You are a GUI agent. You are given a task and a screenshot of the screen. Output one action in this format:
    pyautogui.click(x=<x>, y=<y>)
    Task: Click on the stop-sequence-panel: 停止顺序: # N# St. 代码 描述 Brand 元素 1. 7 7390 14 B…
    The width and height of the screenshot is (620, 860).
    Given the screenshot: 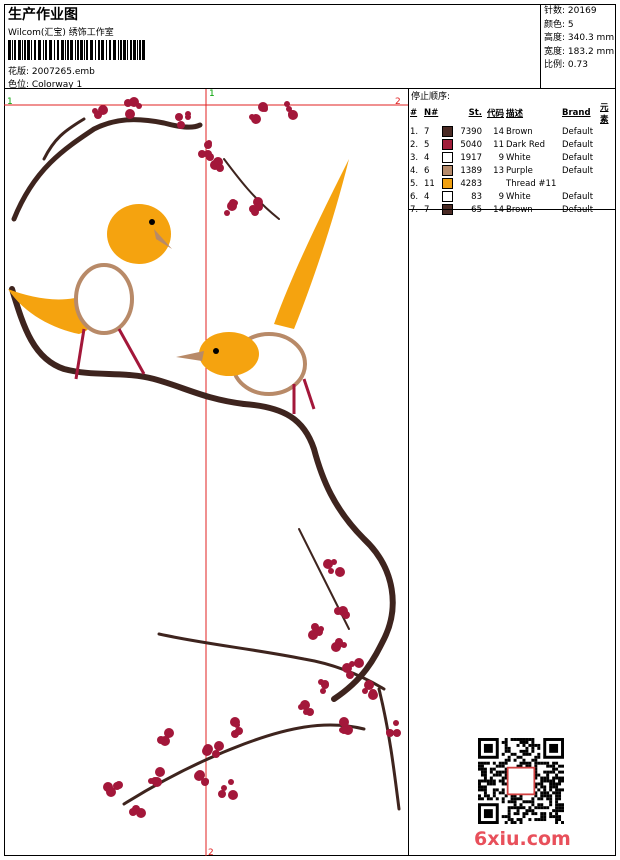 What is the action you would take?
    pyautogui.click(x=512, y=152)
    